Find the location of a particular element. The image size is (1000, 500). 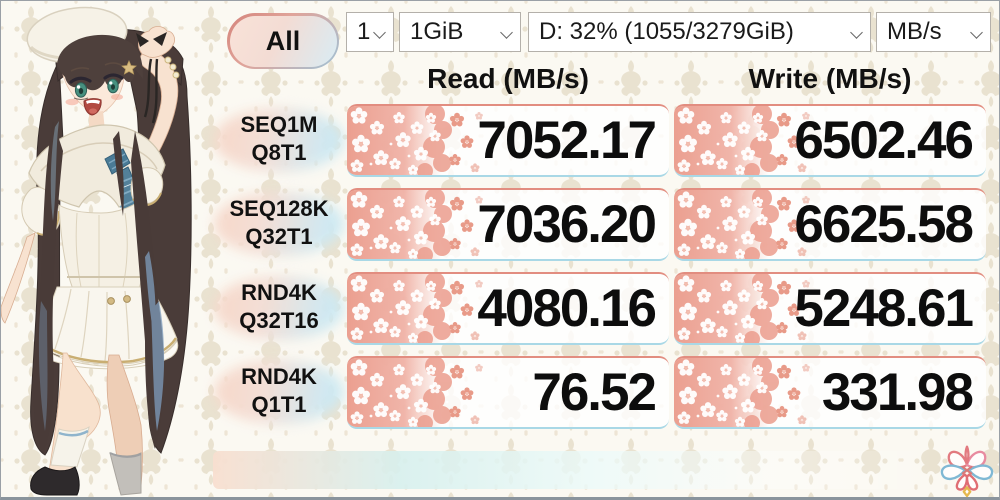

bar-value: 4080.16 is located at coordinates (567, 308).